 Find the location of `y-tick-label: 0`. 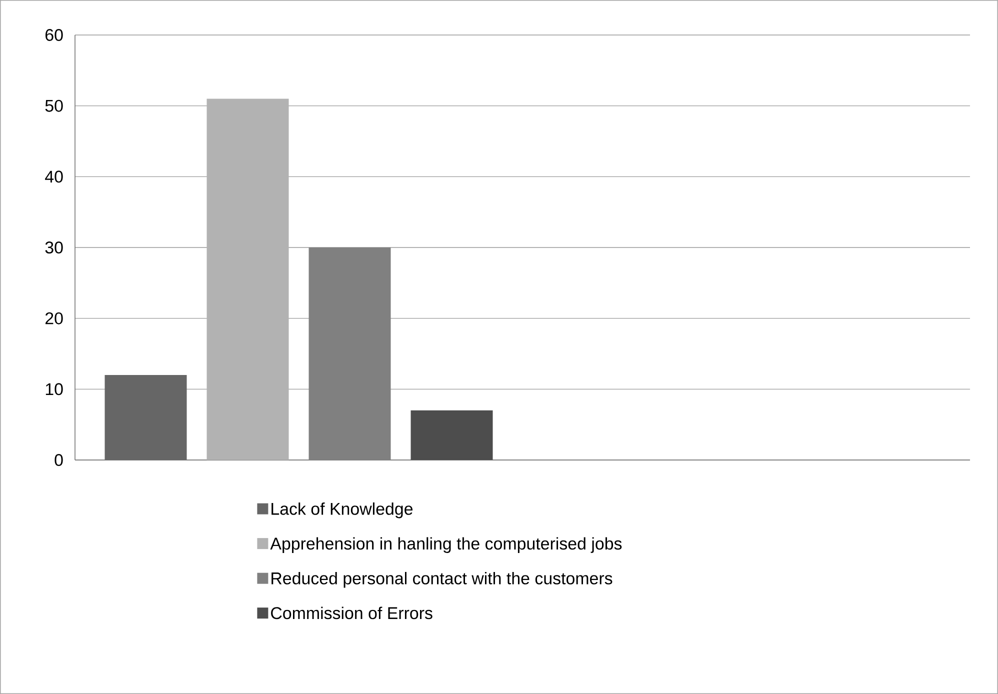

y-tick-label: 0 is located at coordinates (58, 460).